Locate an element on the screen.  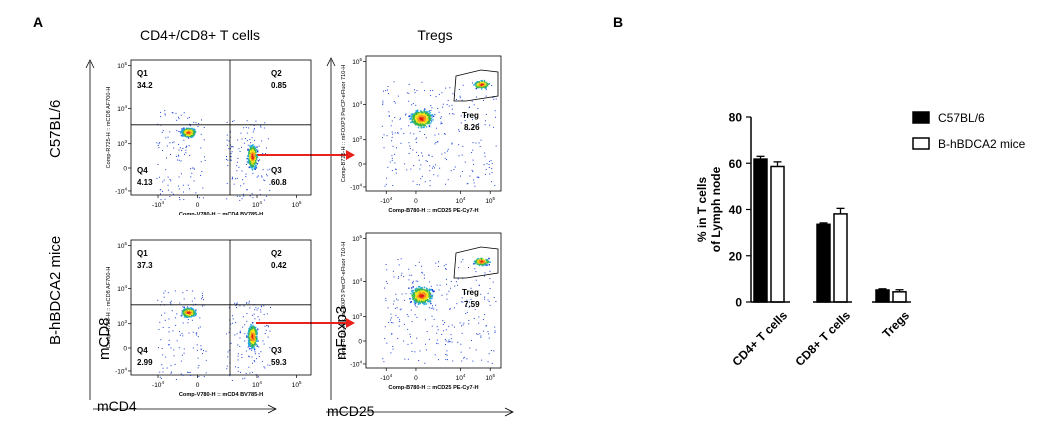
x-tick-exponent: 5 is located at coordinates (494, 198).